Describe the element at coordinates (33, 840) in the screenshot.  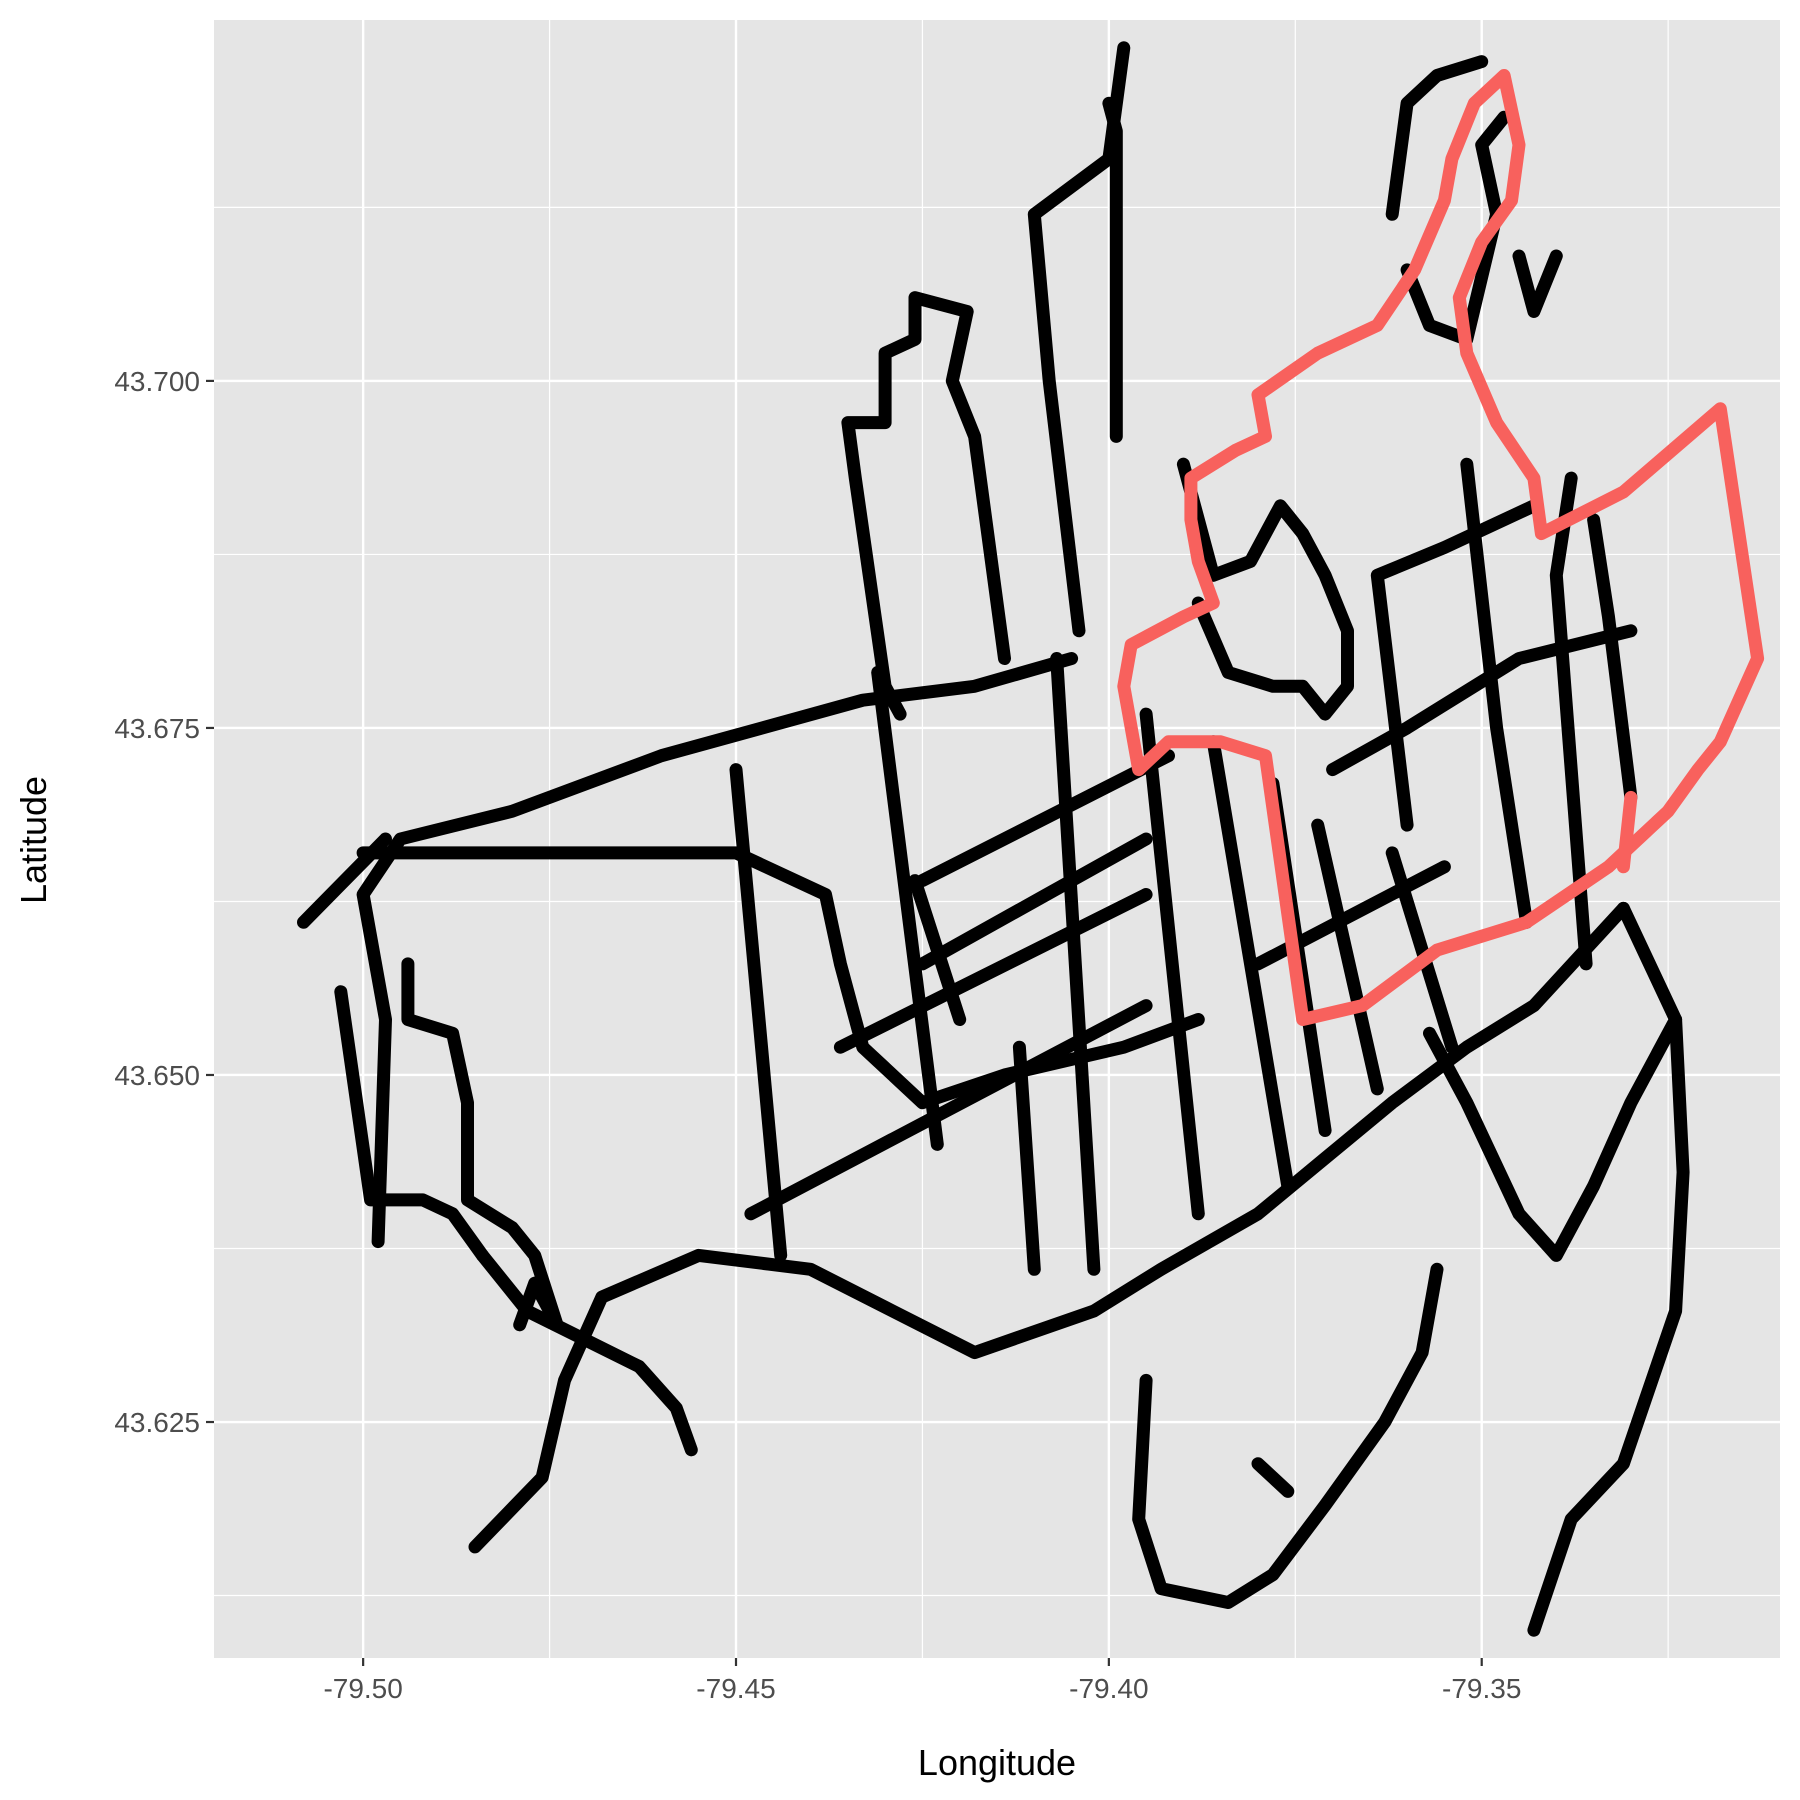
I see `y-axis-title: Latitude` at that location.